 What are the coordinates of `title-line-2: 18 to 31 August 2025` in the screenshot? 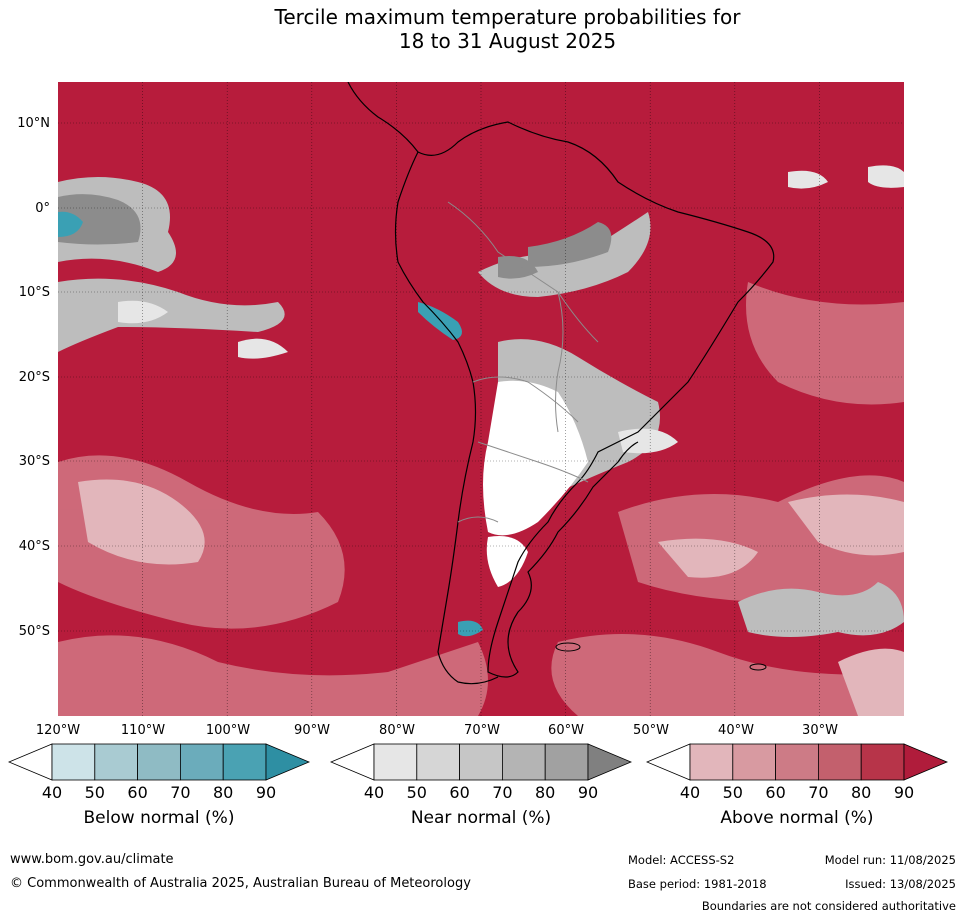 It's located at (507, 41).